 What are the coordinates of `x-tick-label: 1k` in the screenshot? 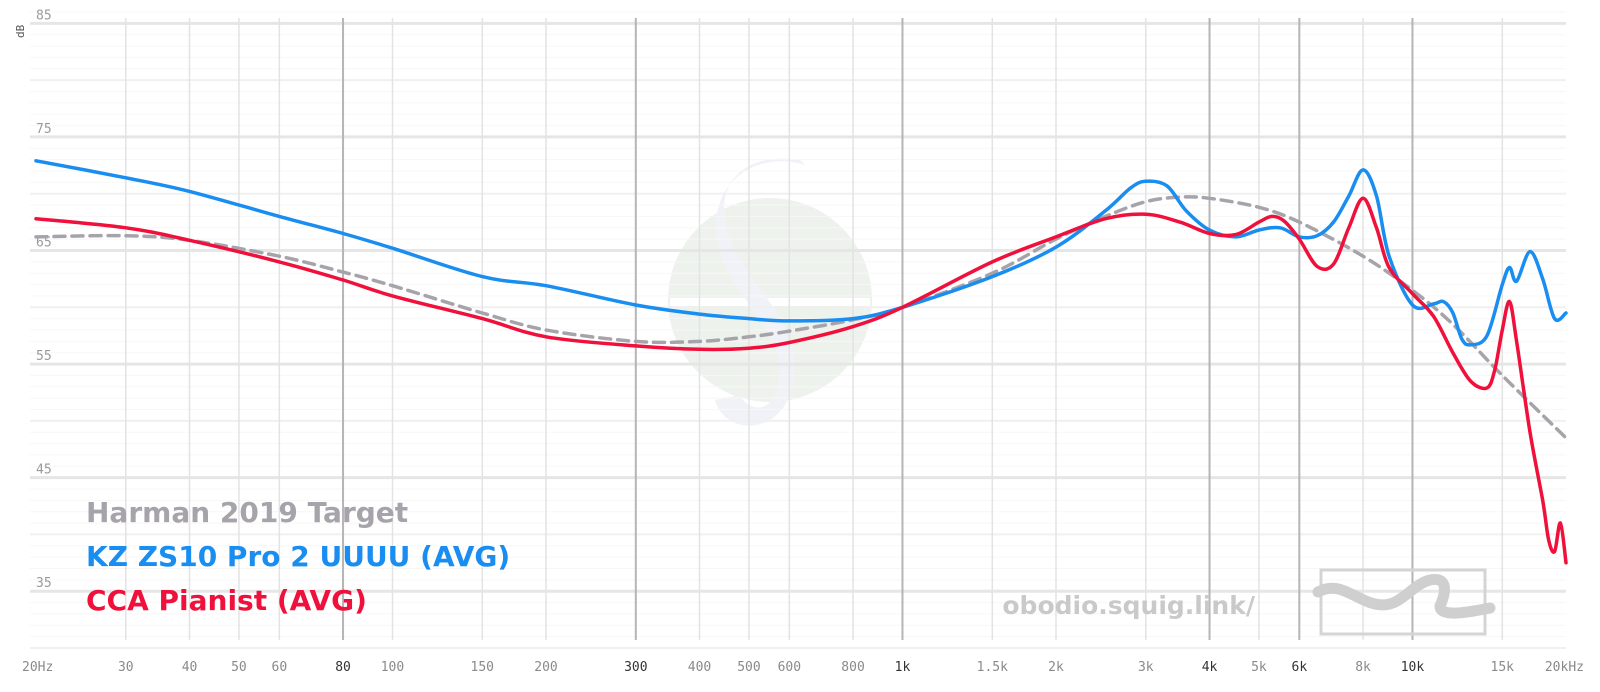 It's located at (903, 667).